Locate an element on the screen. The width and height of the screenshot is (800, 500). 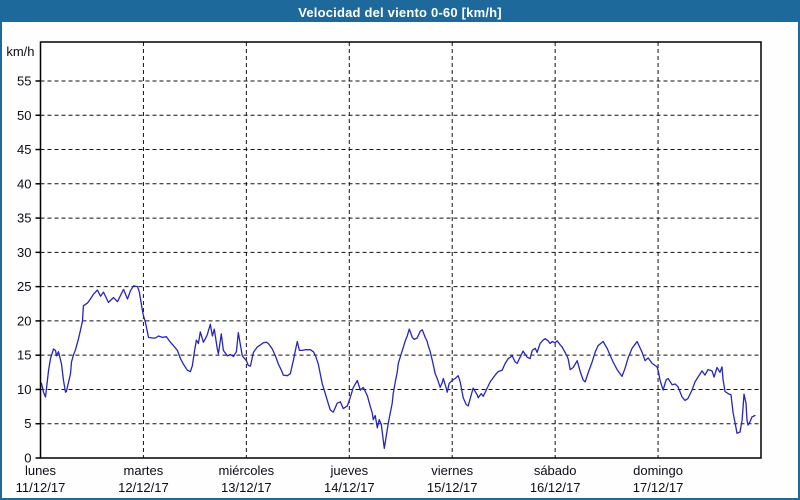
x-day-name-label: martes is located at coordinates (144, 470).